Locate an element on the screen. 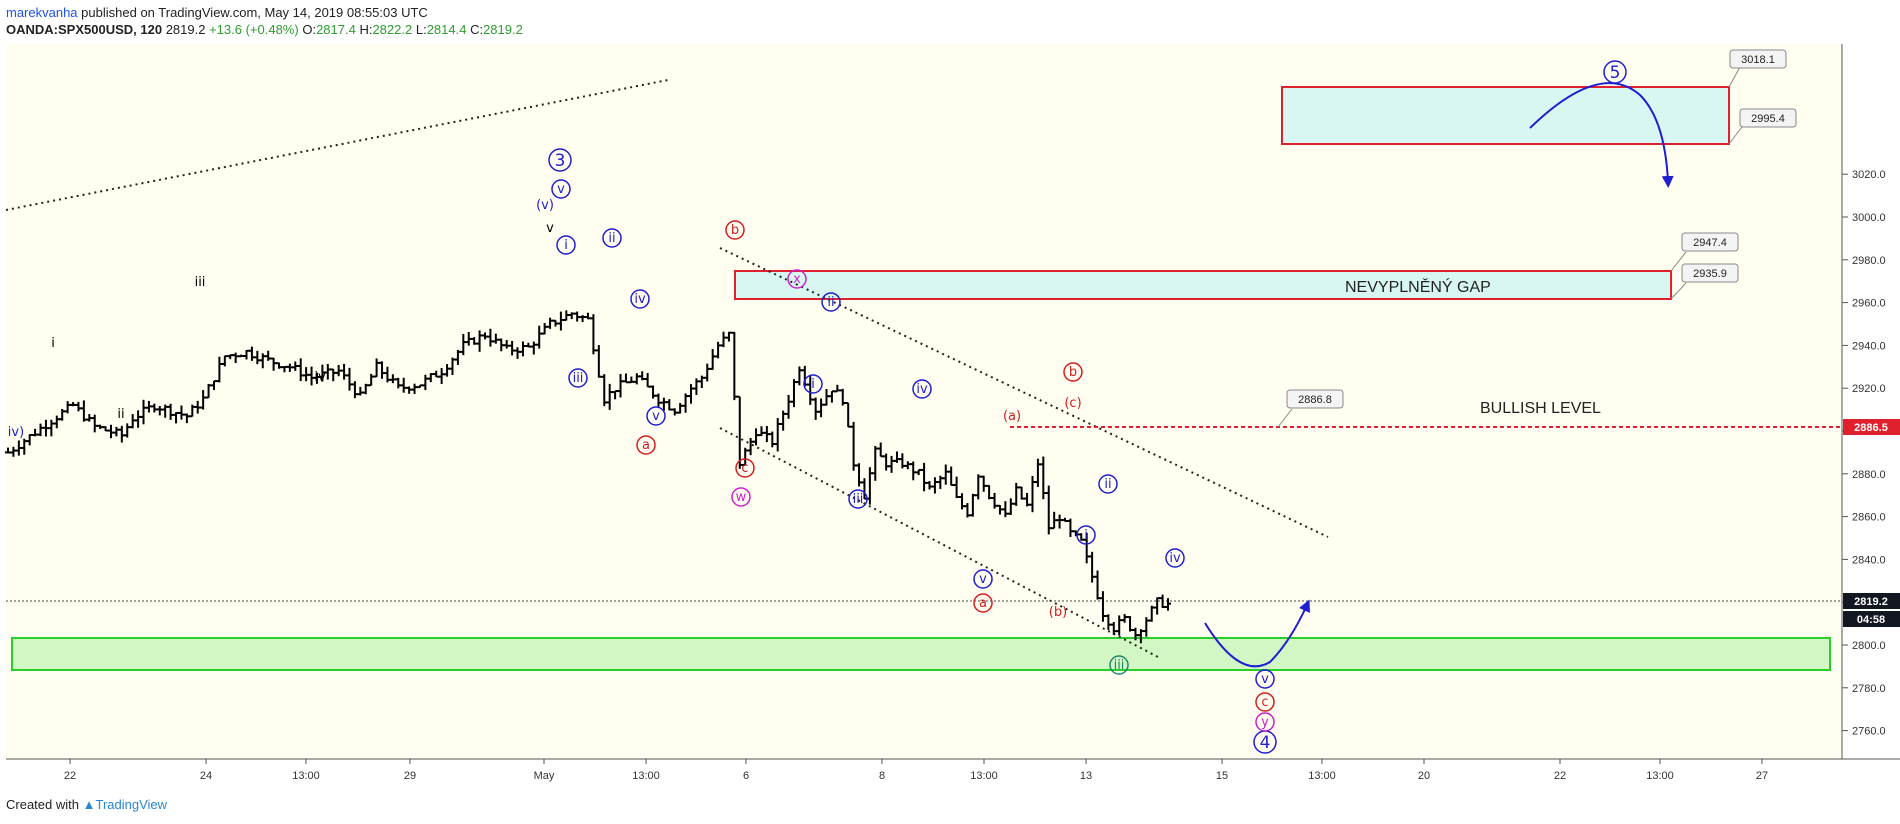 This screenshot has height=824, width=1900. footer-brand: TradingView is located at coordinates (131, 804).